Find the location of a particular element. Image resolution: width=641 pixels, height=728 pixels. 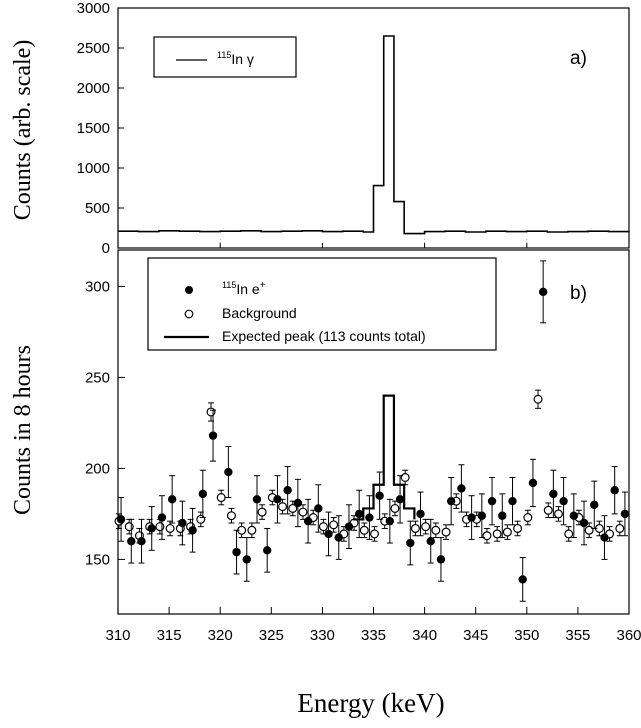

panel-b-y-tick-label: 250 is located at coordinates (97, 377).